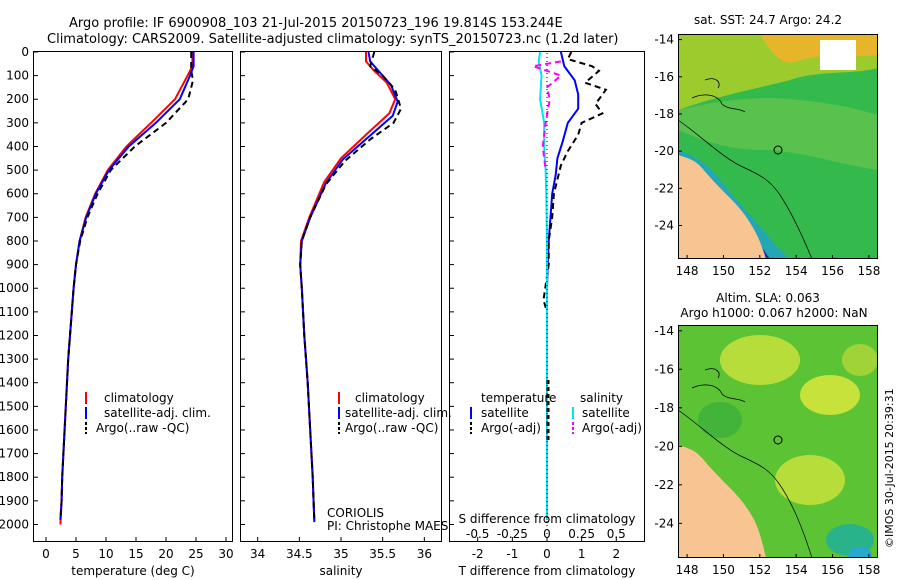 Image resolution: width=900 pixels, height=580 pixels. I want to click on depth-tick-label: 700, so click(17, 217).